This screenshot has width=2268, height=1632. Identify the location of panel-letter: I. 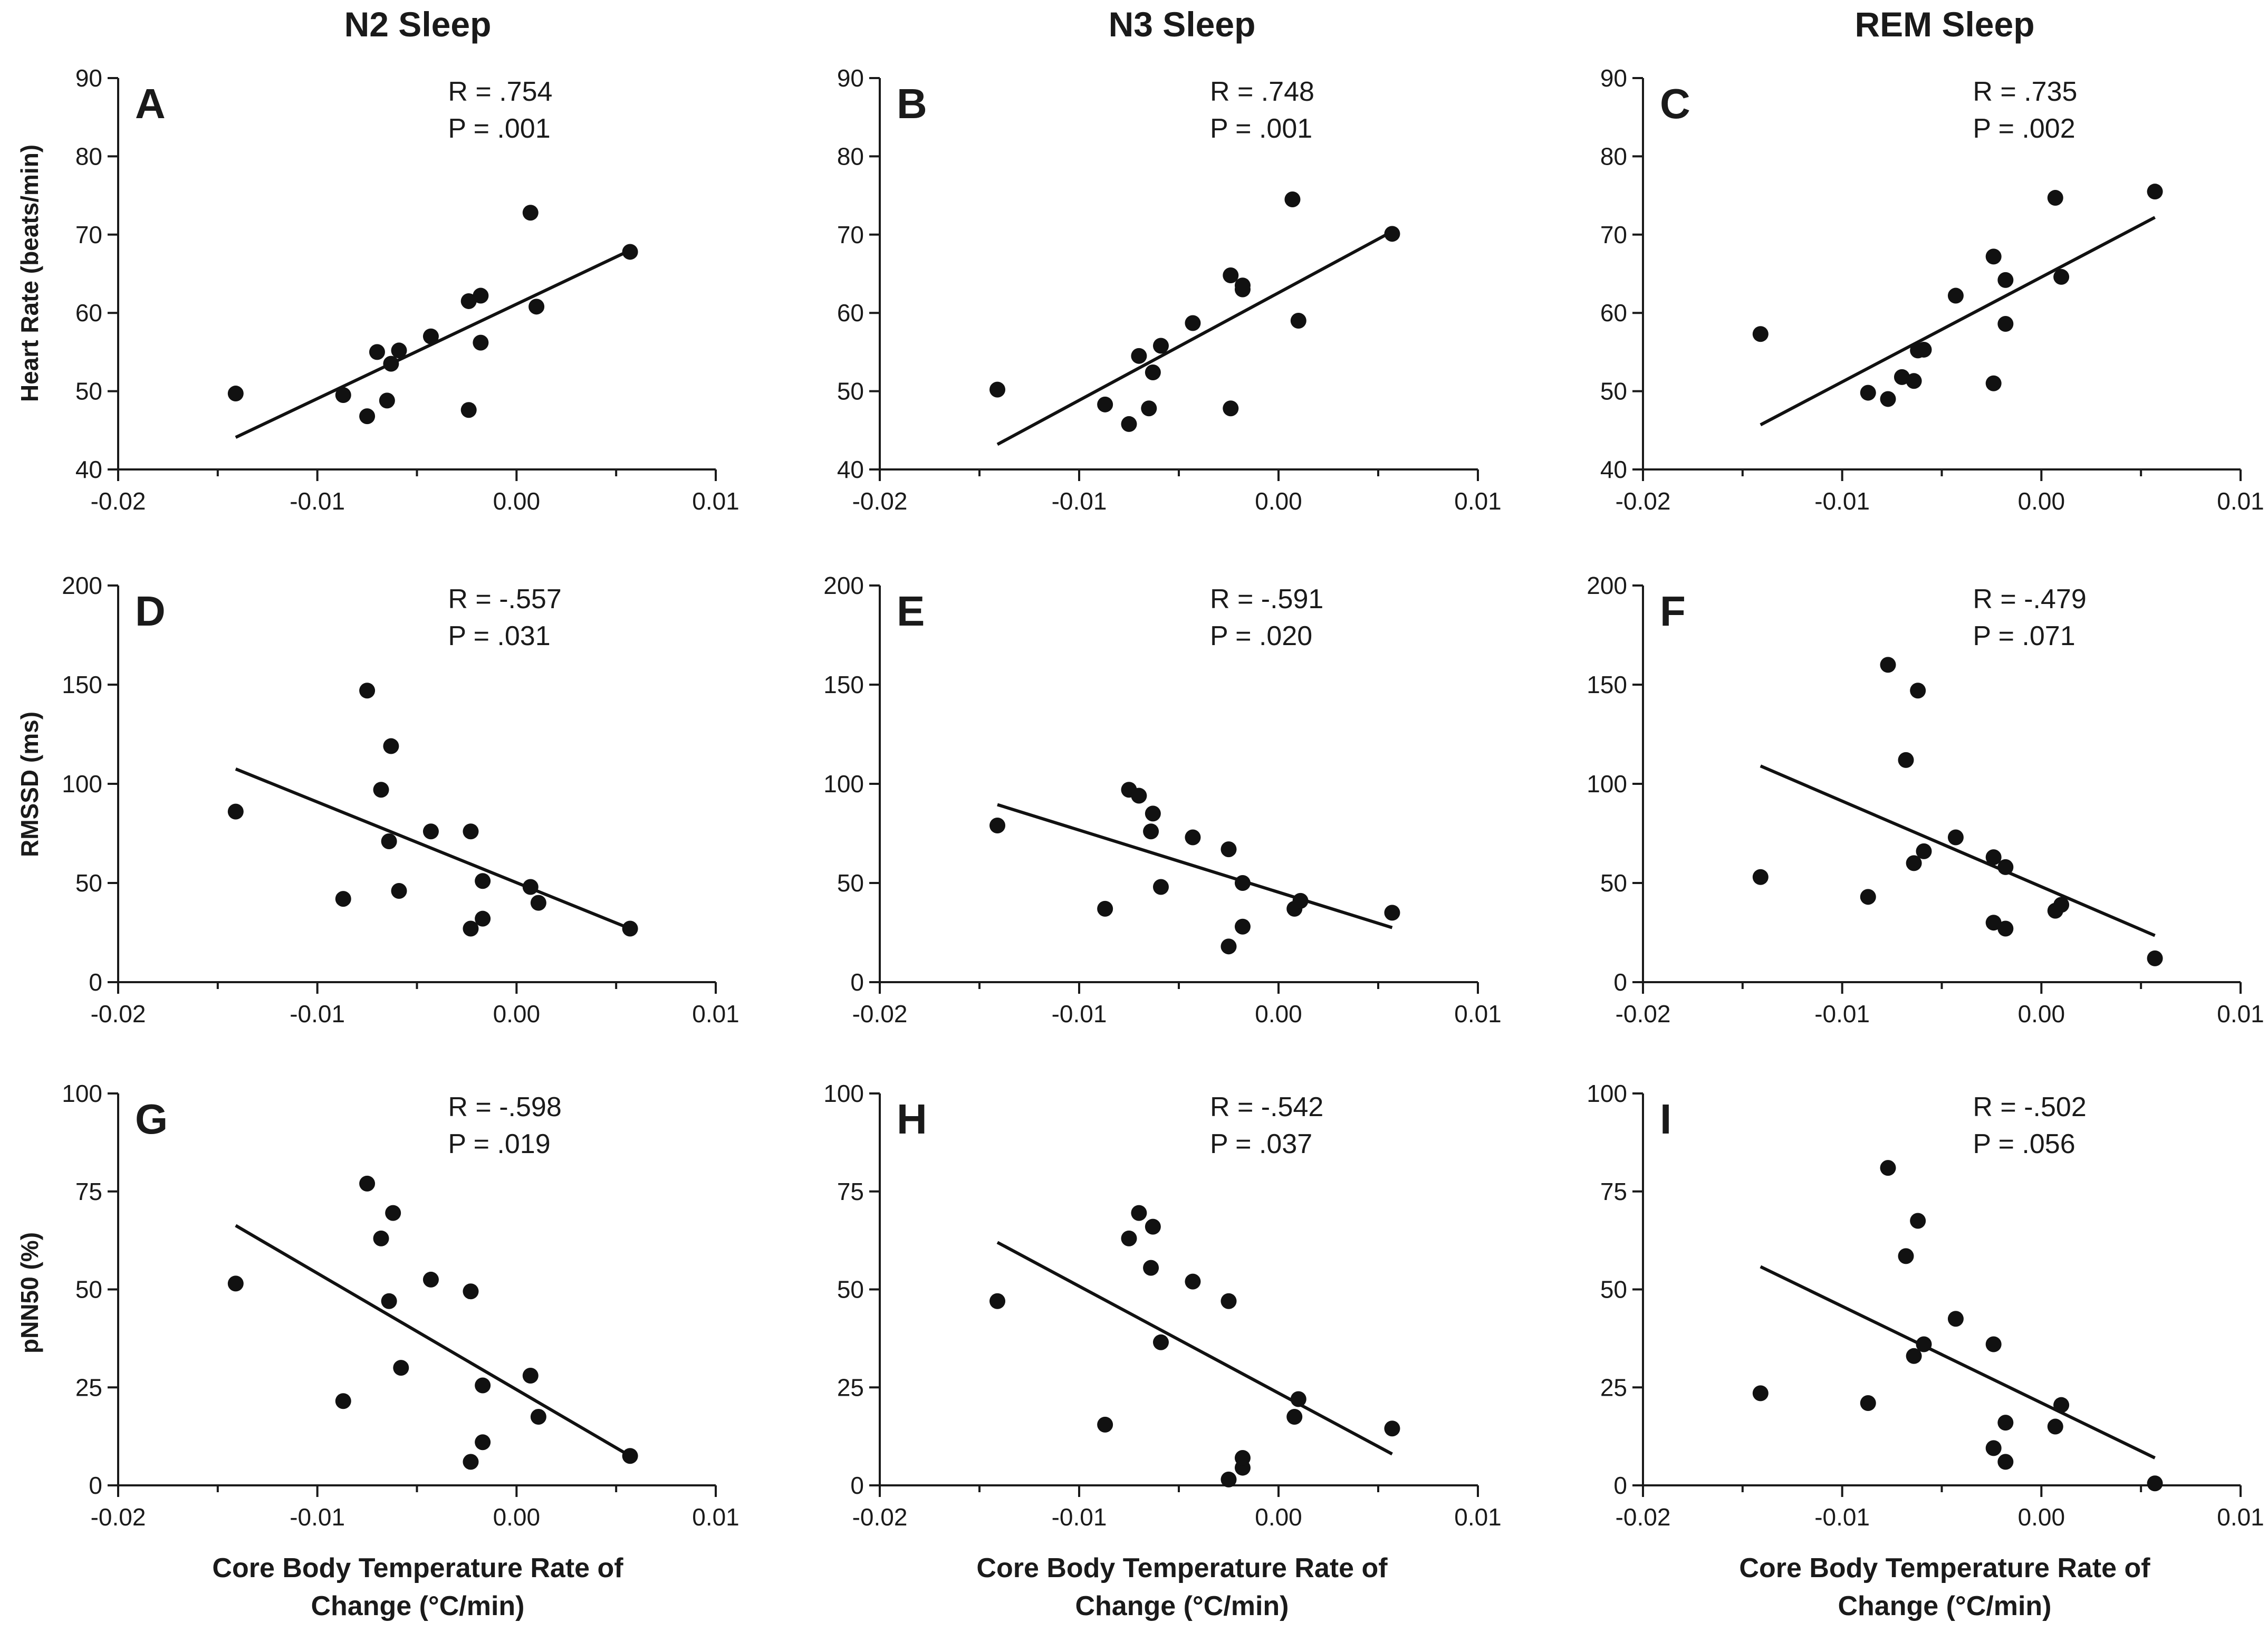
(1666, 1119).